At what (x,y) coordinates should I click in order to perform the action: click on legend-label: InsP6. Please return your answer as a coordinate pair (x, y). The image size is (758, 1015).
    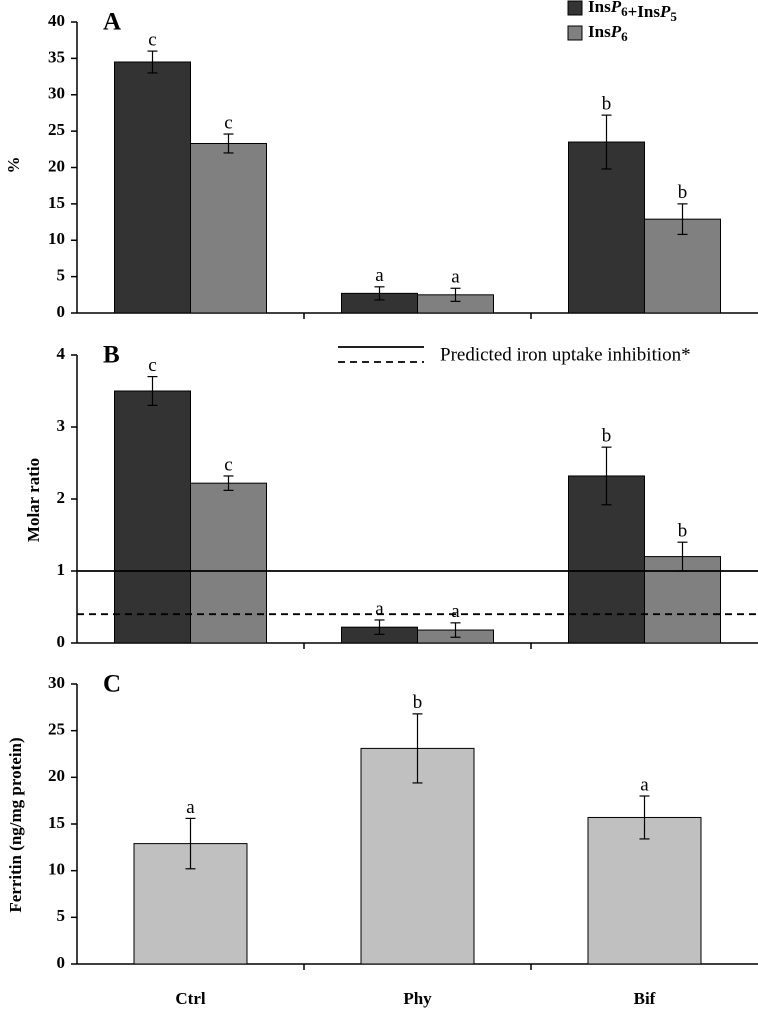
    Looking at the image, I should click on (608, 33).